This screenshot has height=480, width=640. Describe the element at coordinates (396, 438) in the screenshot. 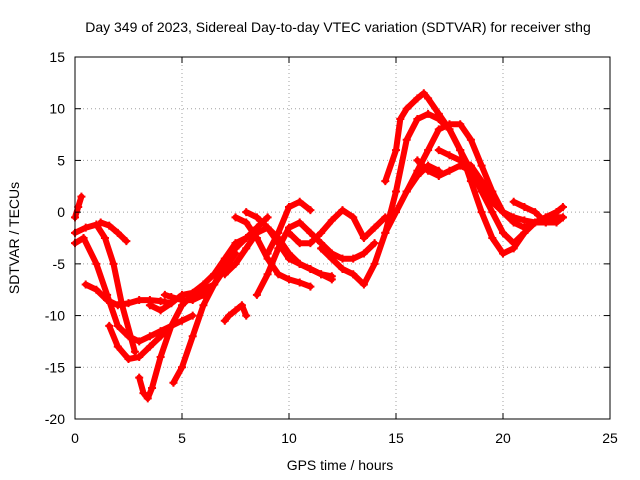

I see `x-tick-label: 15` at that location.